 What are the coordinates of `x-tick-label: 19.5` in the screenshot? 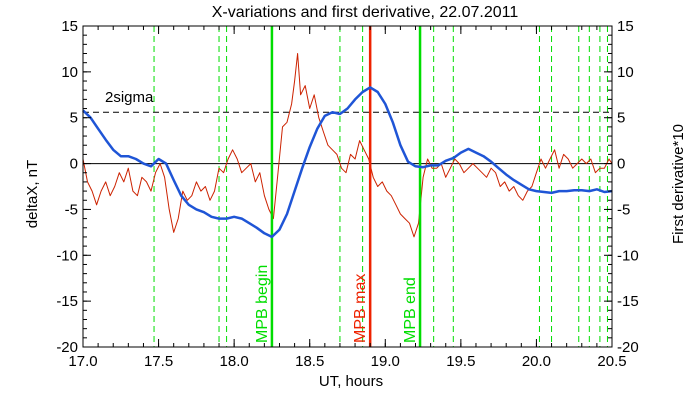 It's located at (460, 361).